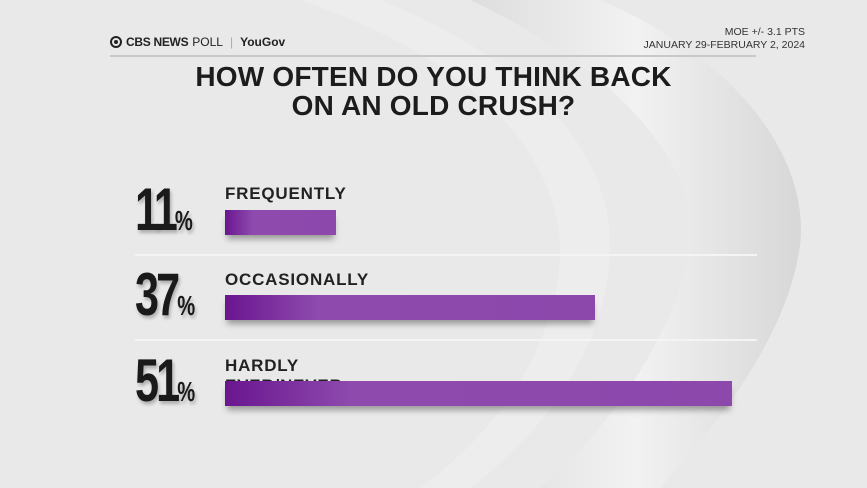 The image size is (867, 488). What do you see at coordinates (157, 42) in the screenshot?
I see `brand-name: CBS NEWS` at bounding box center [157, 42].